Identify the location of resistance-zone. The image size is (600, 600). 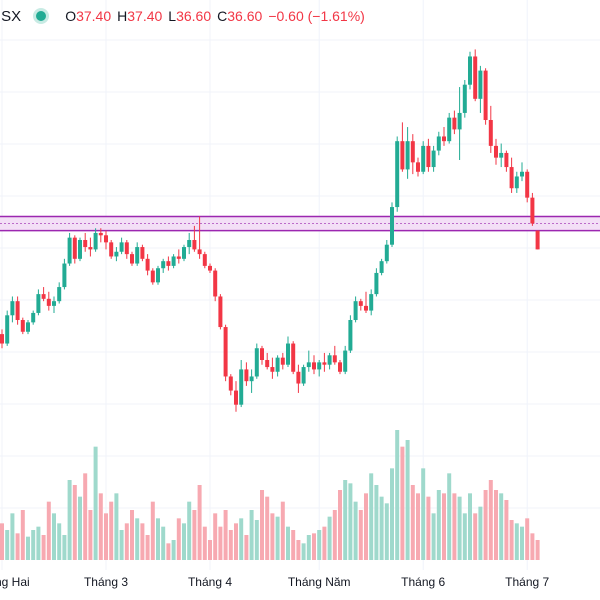
(300, 223).